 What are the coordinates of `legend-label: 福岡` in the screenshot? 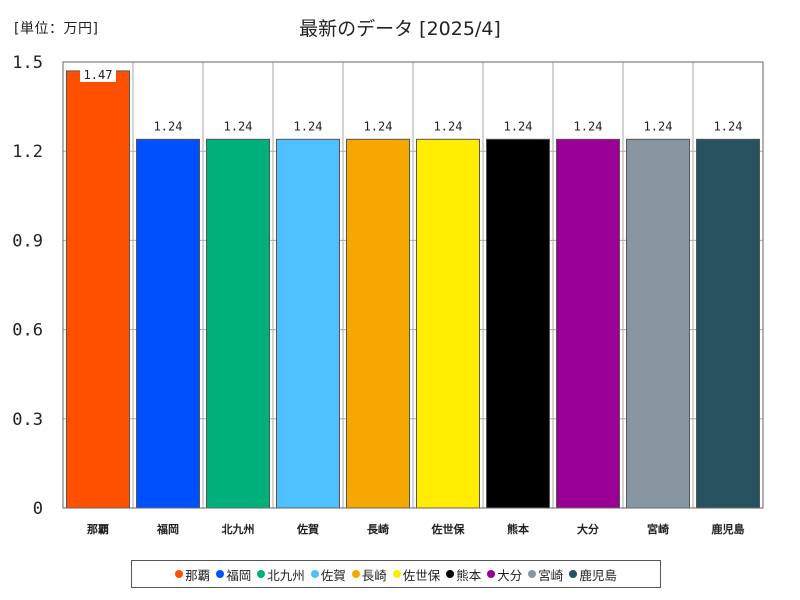 It's located at (239, 575).